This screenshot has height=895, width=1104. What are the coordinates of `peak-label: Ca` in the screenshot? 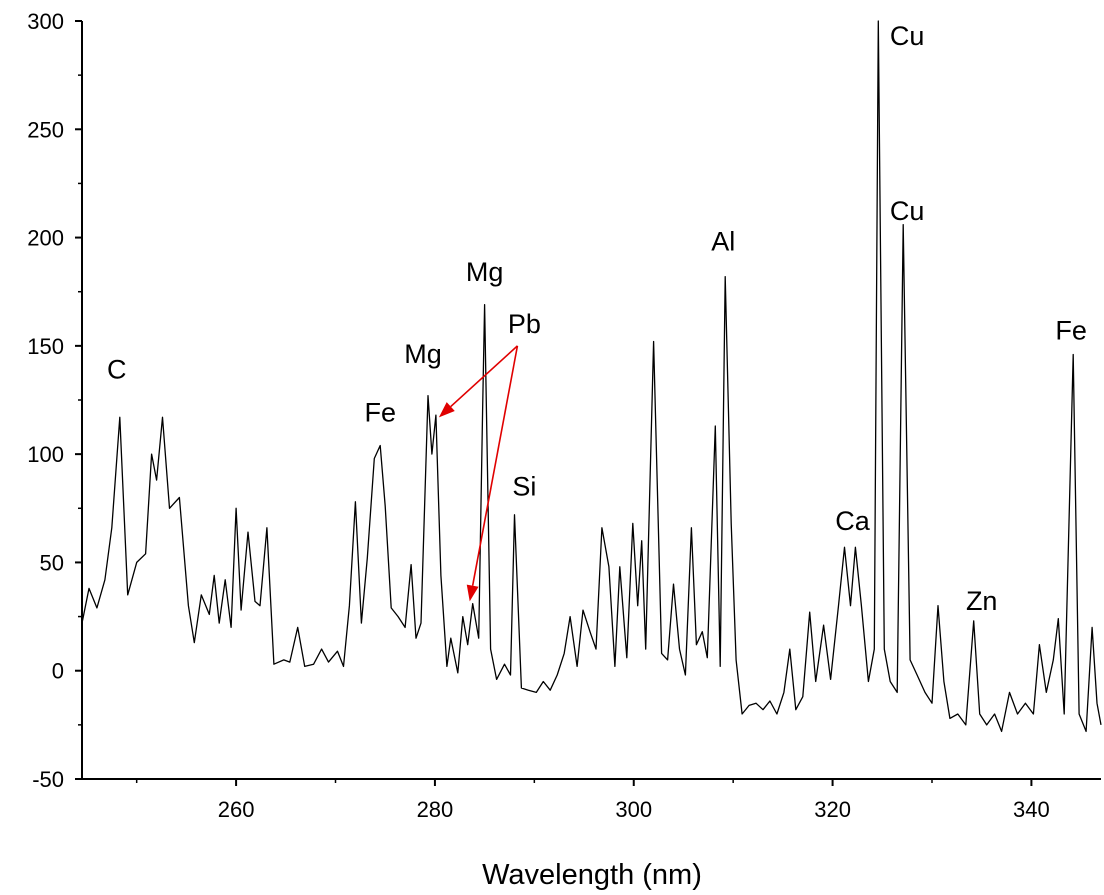 It's located at (852, 521).